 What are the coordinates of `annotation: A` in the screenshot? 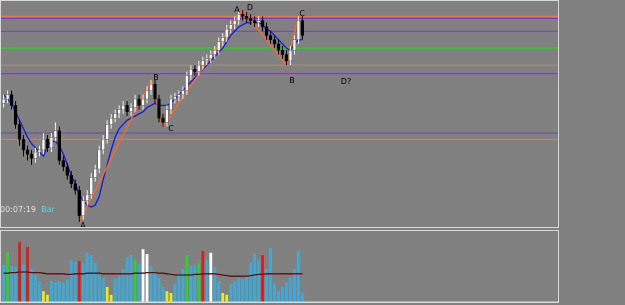 It's located at (237, 9).